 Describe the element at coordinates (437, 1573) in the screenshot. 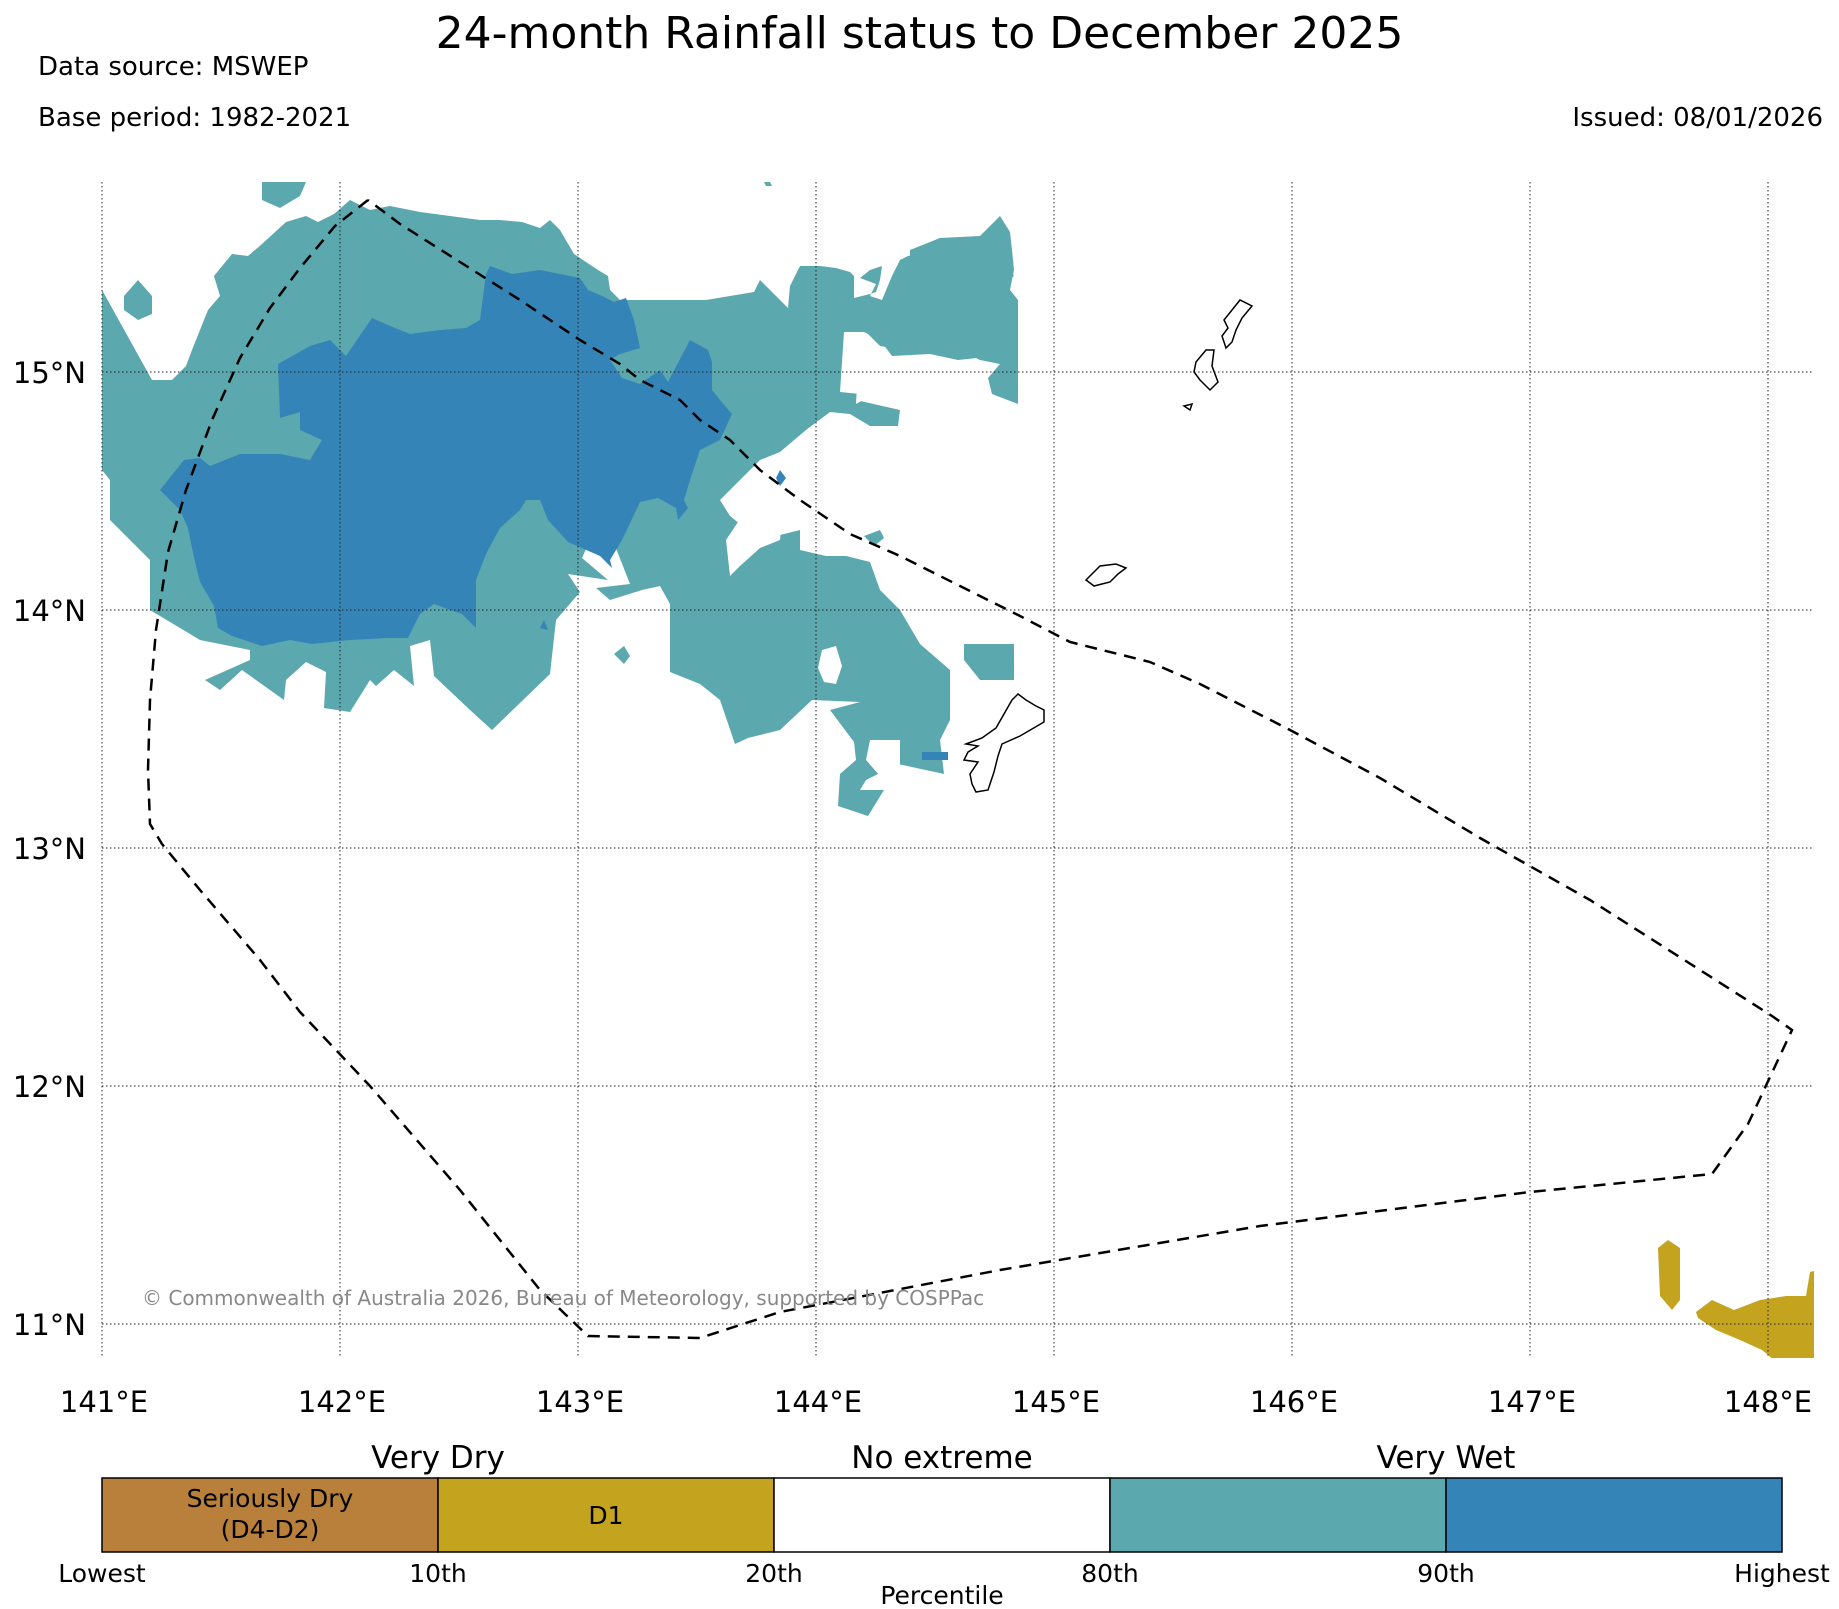

I see `percentile-label: 10th` at that location.